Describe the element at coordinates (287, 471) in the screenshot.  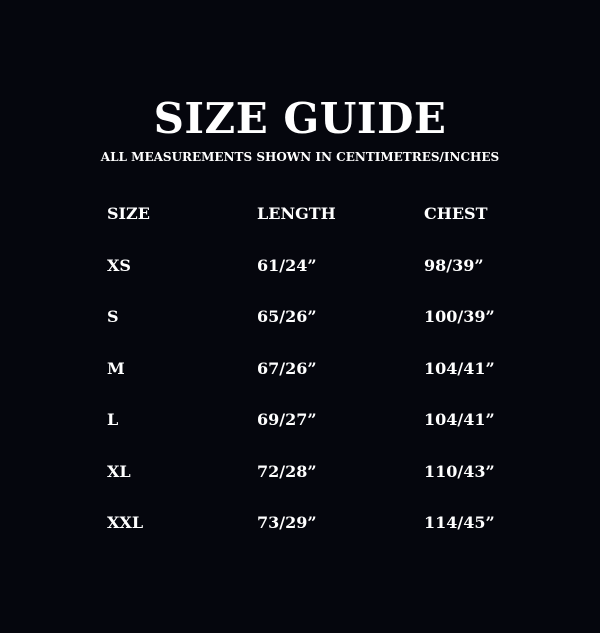
I see `cell-length: 72/28”` at that location.